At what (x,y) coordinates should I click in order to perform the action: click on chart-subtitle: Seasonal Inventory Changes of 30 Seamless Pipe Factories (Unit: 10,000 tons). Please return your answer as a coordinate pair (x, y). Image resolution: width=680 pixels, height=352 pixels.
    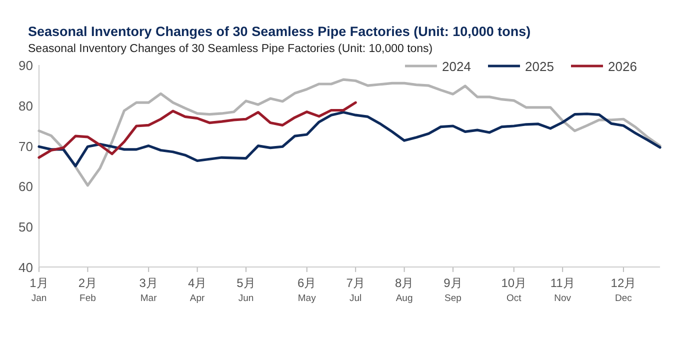
    Looking at the image, I should click on (230, 49).